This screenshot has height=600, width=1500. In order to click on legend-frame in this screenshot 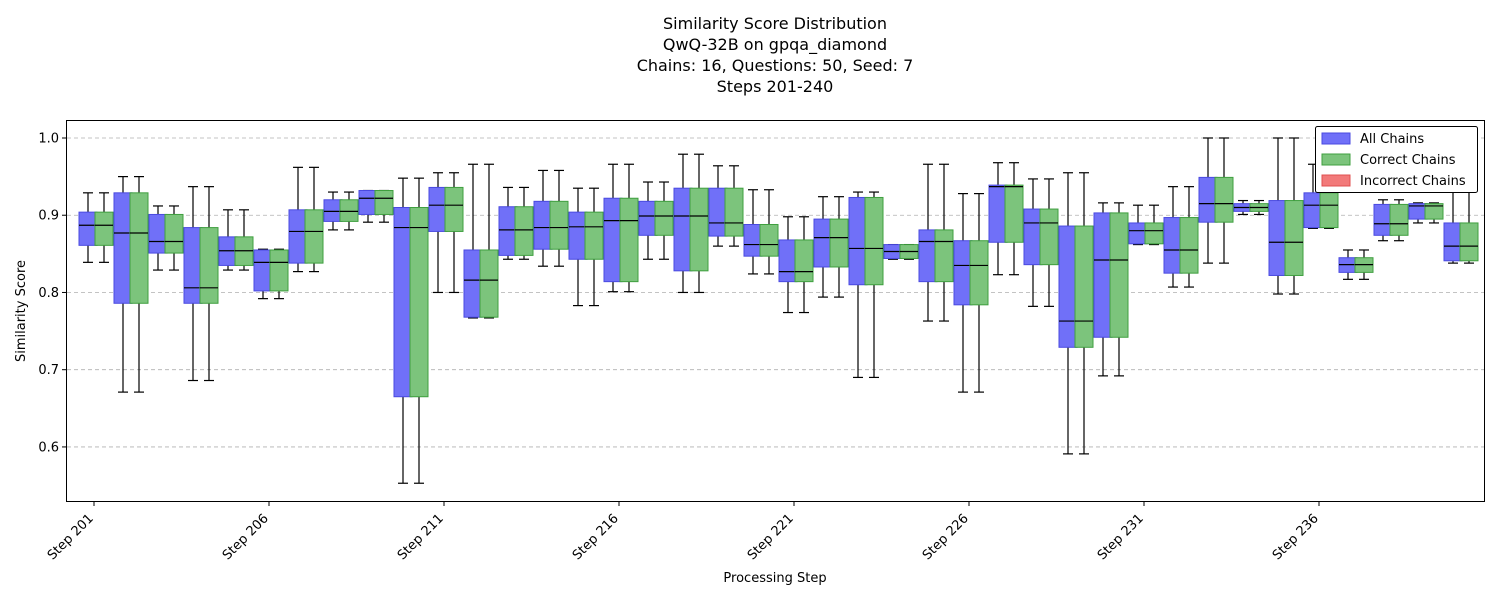, I will do `click(1396, 159)`.